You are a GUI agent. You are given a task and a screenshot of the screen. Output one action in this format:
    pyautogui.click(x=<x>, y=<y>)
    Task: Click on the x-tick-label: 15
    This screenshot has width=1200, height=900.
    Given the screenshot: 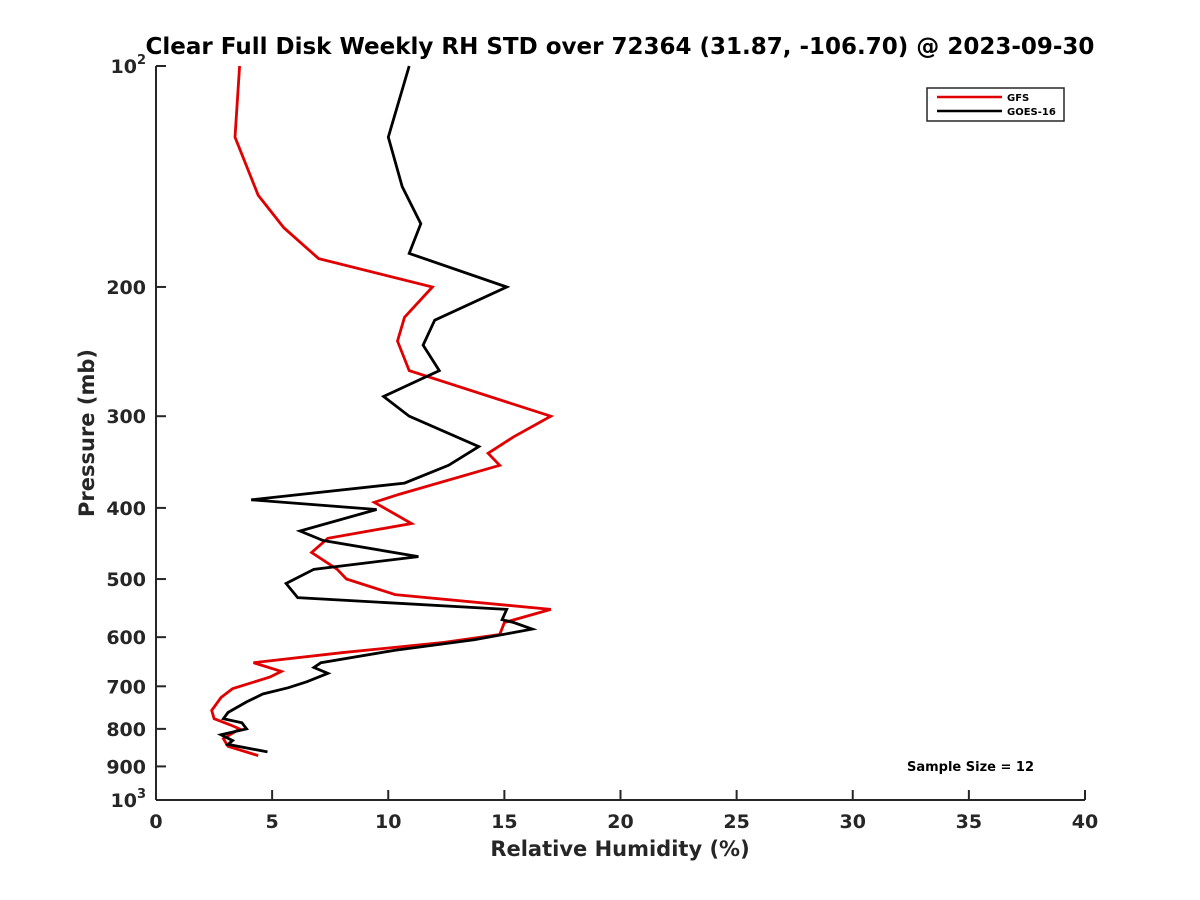 What is the action you would take?
    pyautogui.click(x=504, y=822)
    